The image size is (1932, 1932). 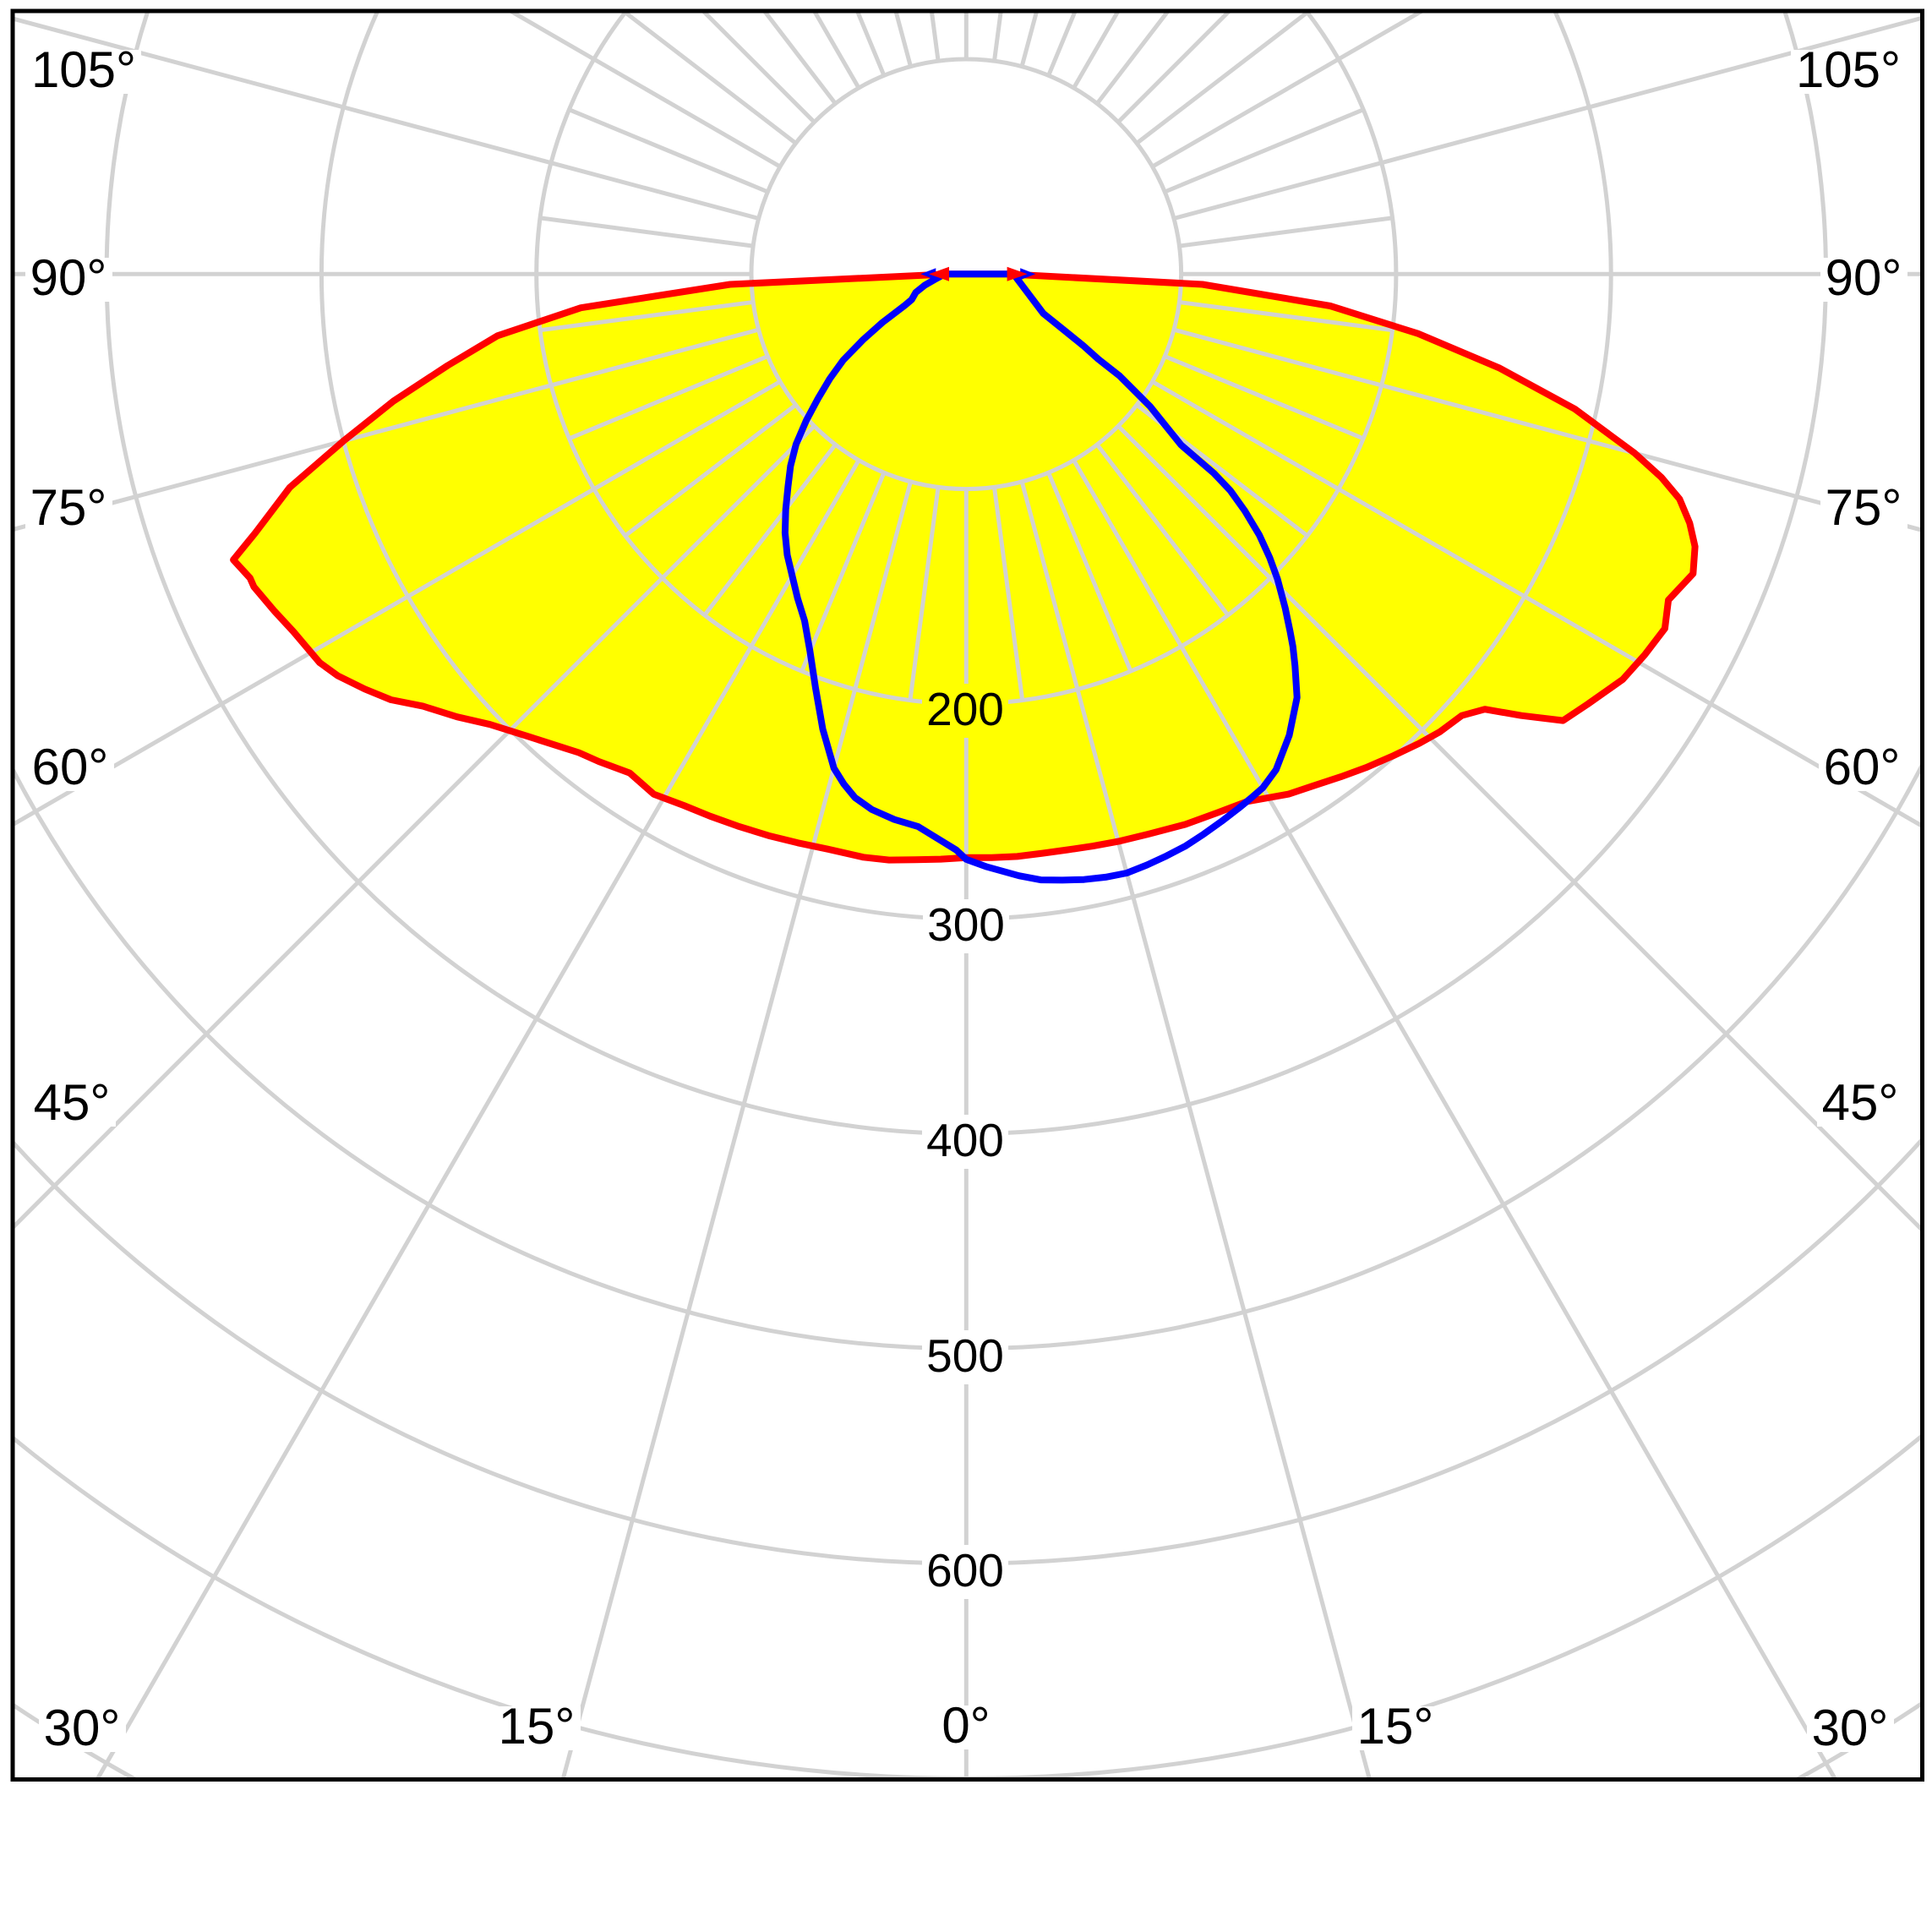 What do you see at coordinates (965, 1725) in the screenshot?
I see `svg-text: 0°` at bounding box center [965, 1725].